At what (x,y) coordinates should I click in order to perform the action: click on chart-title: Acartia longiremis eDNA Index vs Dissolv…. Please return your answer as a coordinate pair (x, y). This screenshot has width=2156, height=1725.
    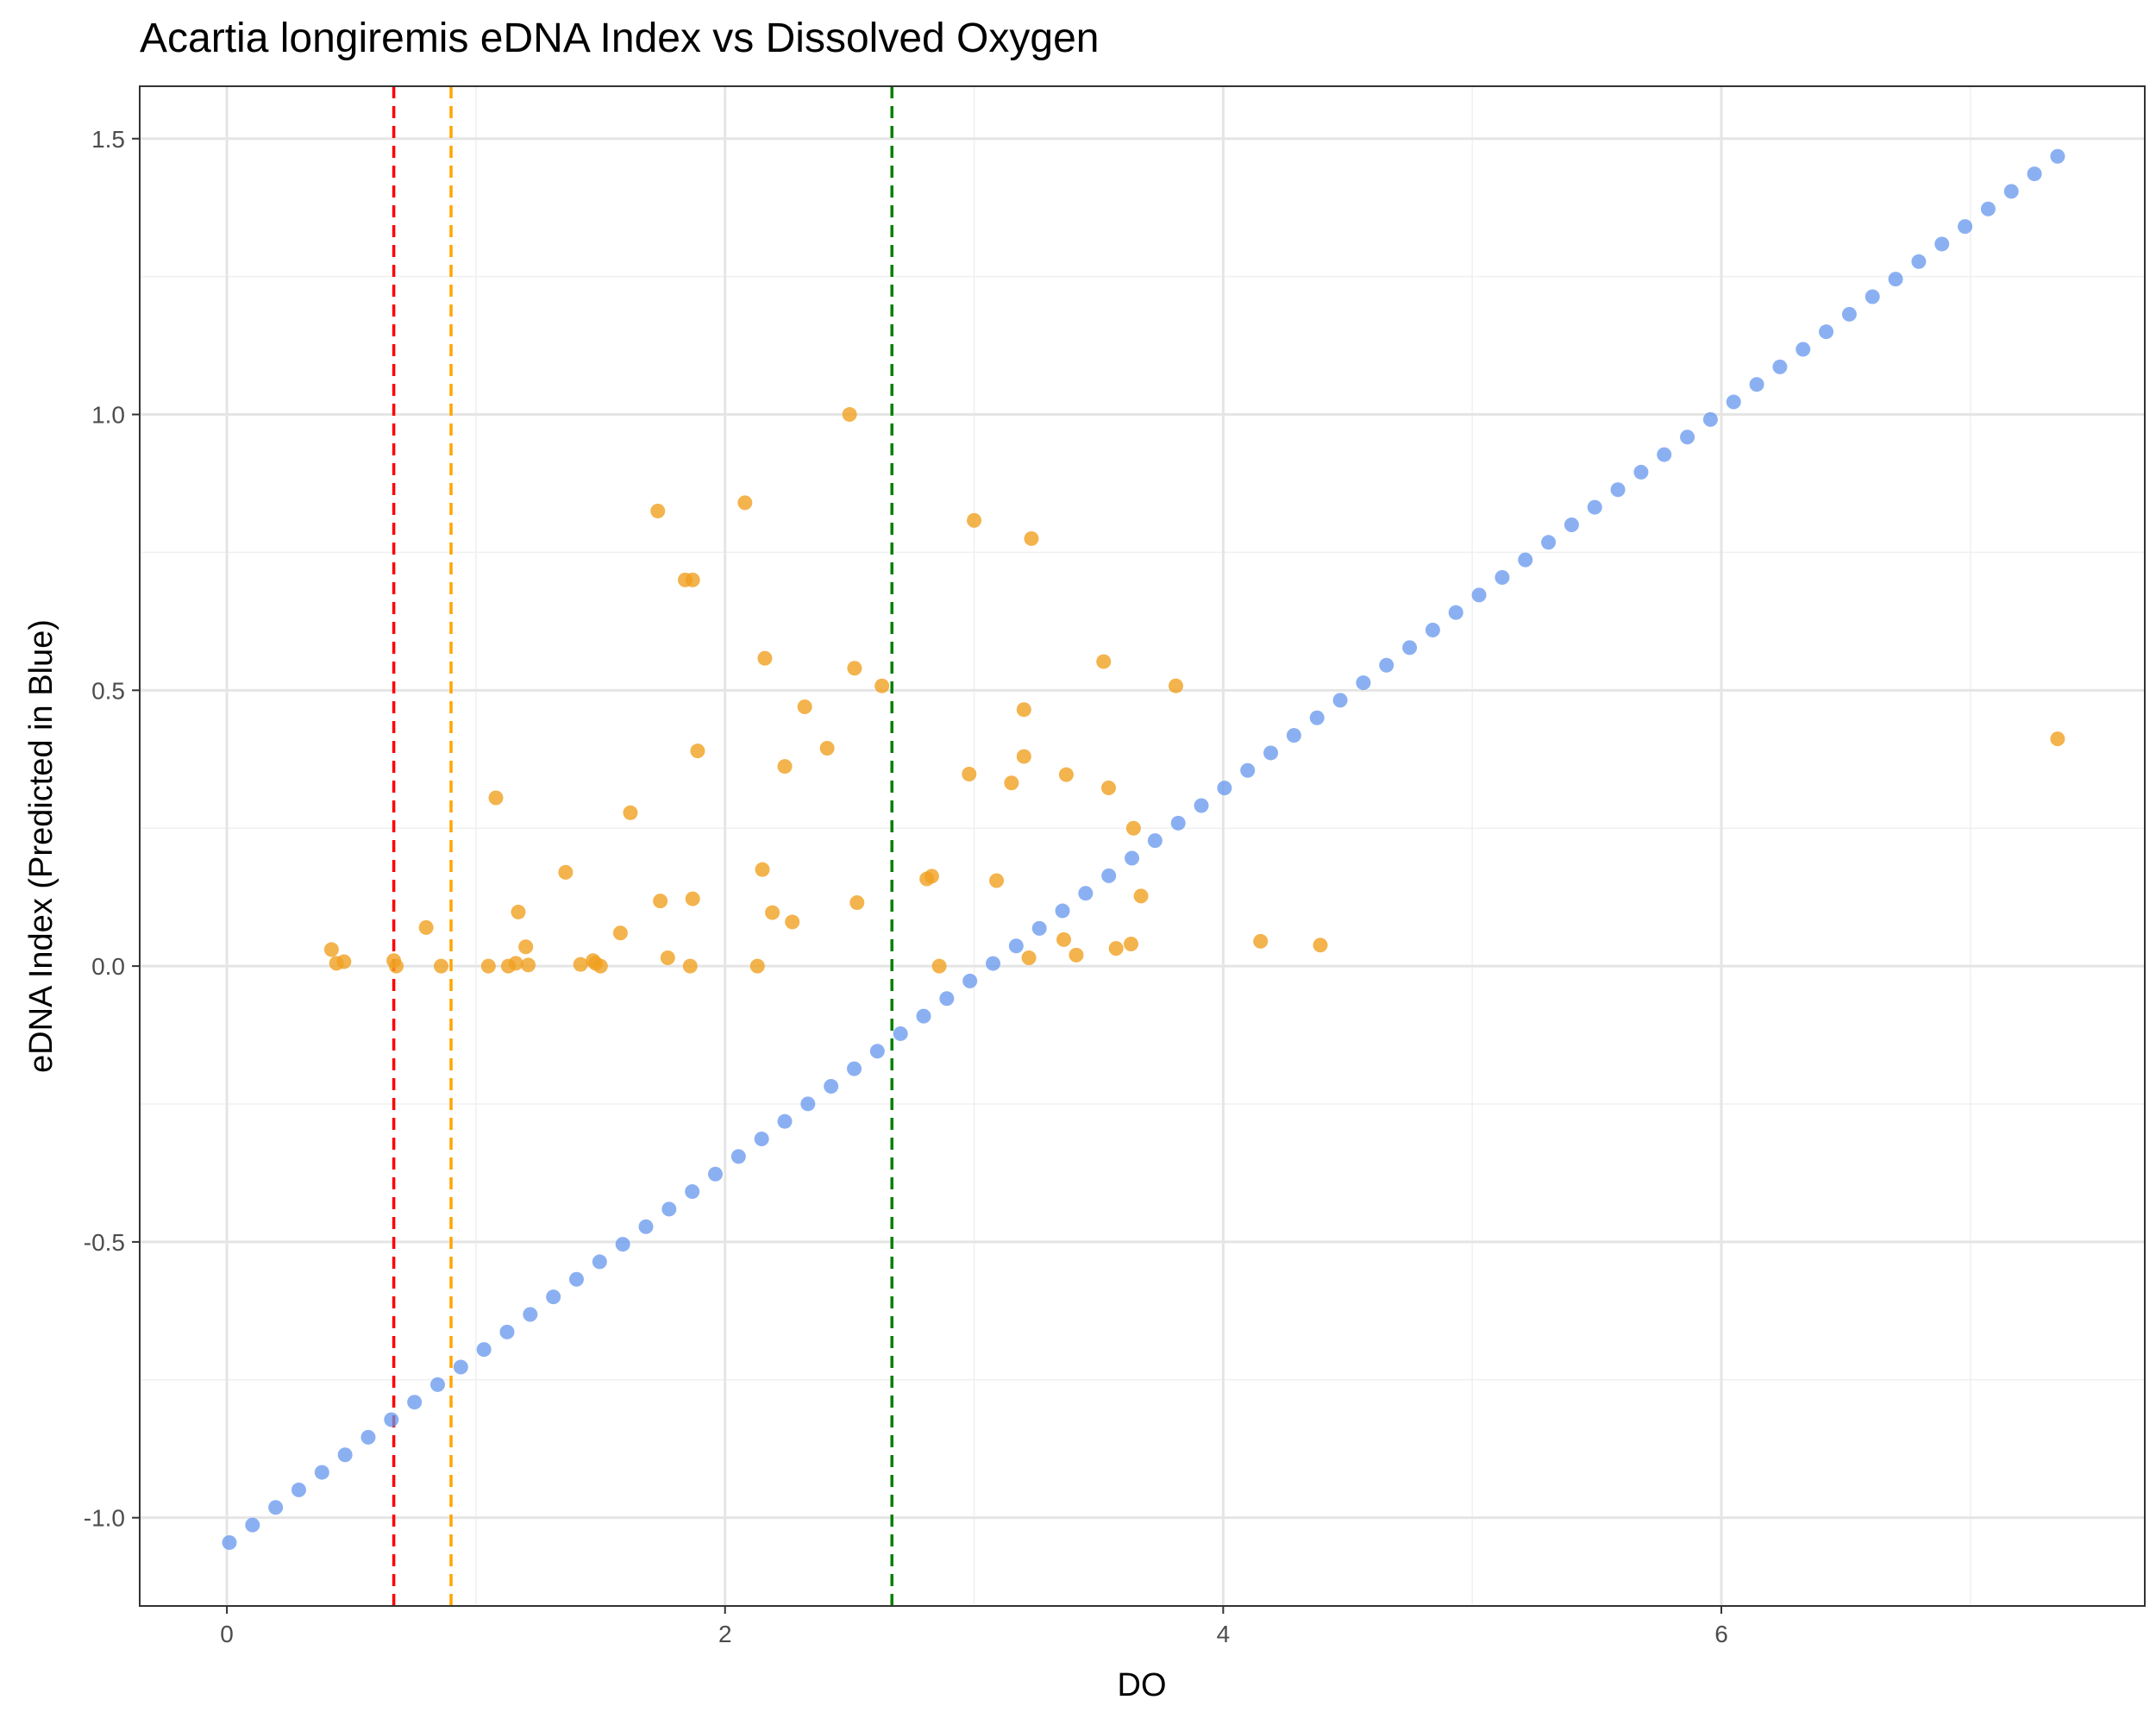
    Looking at the image, I should click on (619, 38).